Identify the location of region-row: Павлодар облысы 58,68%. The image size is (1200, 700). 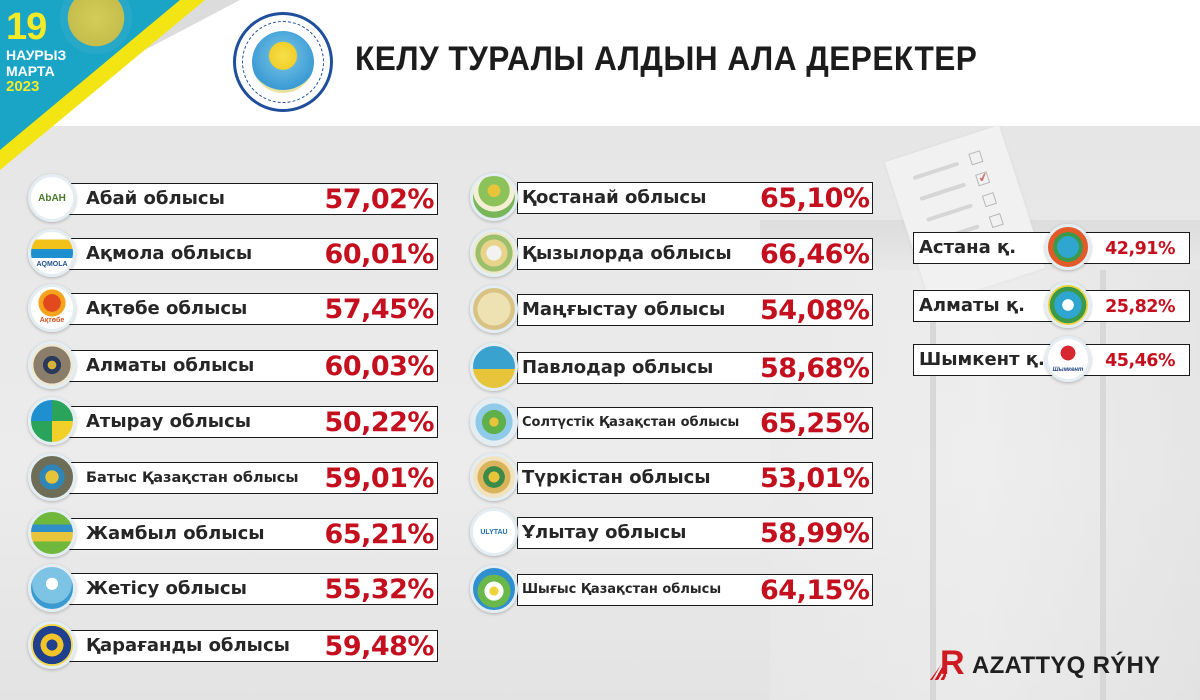
(440, 367).